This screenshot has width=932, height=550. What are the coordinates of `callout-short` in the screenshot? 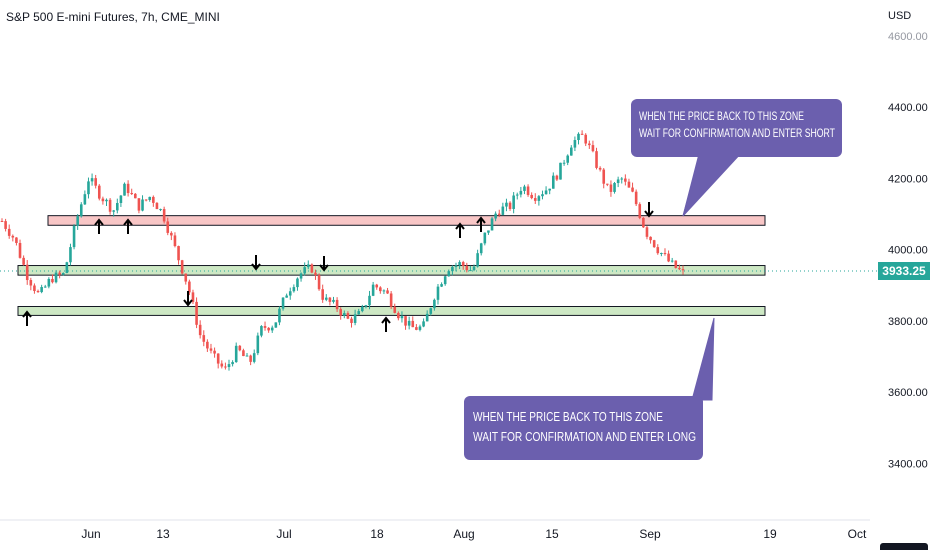 It's located at (736, 128).